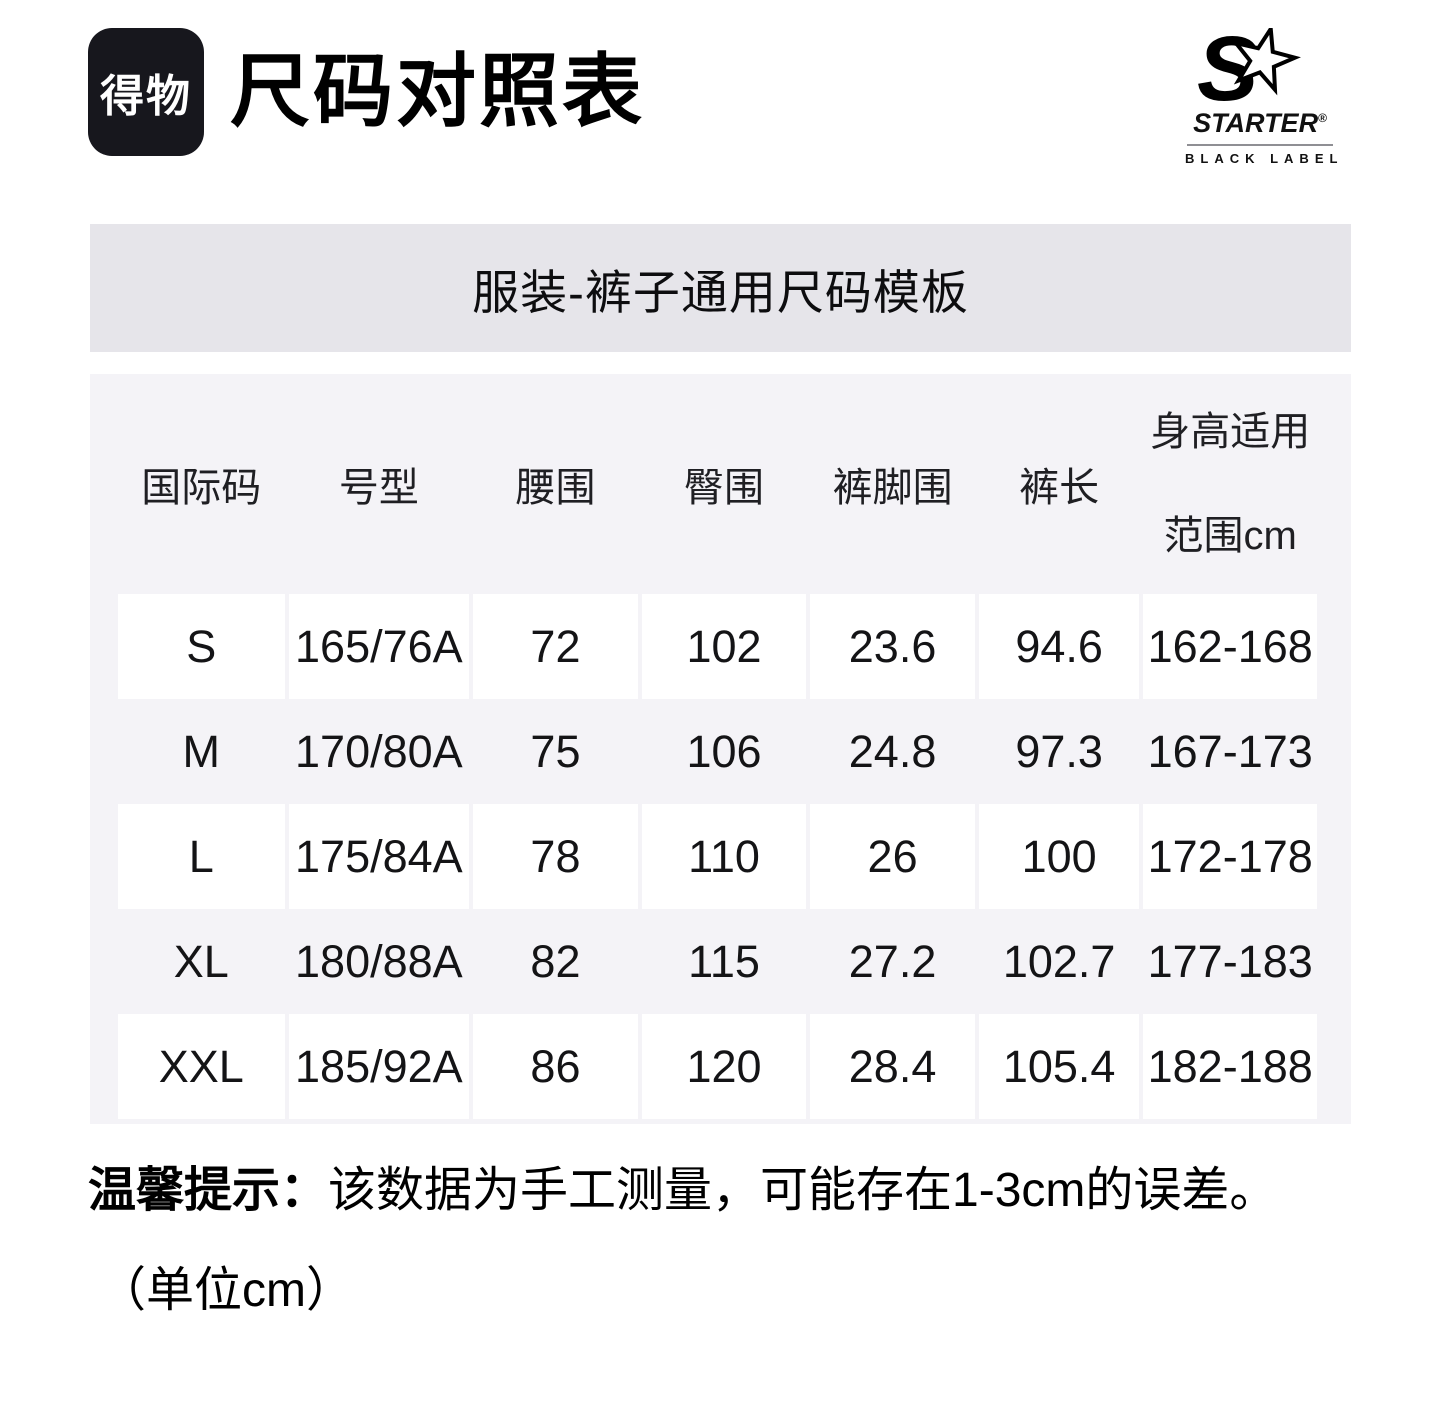 The image size is (1443, 1416). Describe the element at coordinates (1230, 751) in the screenshot. I see `table-cell: 167-173` at that location.